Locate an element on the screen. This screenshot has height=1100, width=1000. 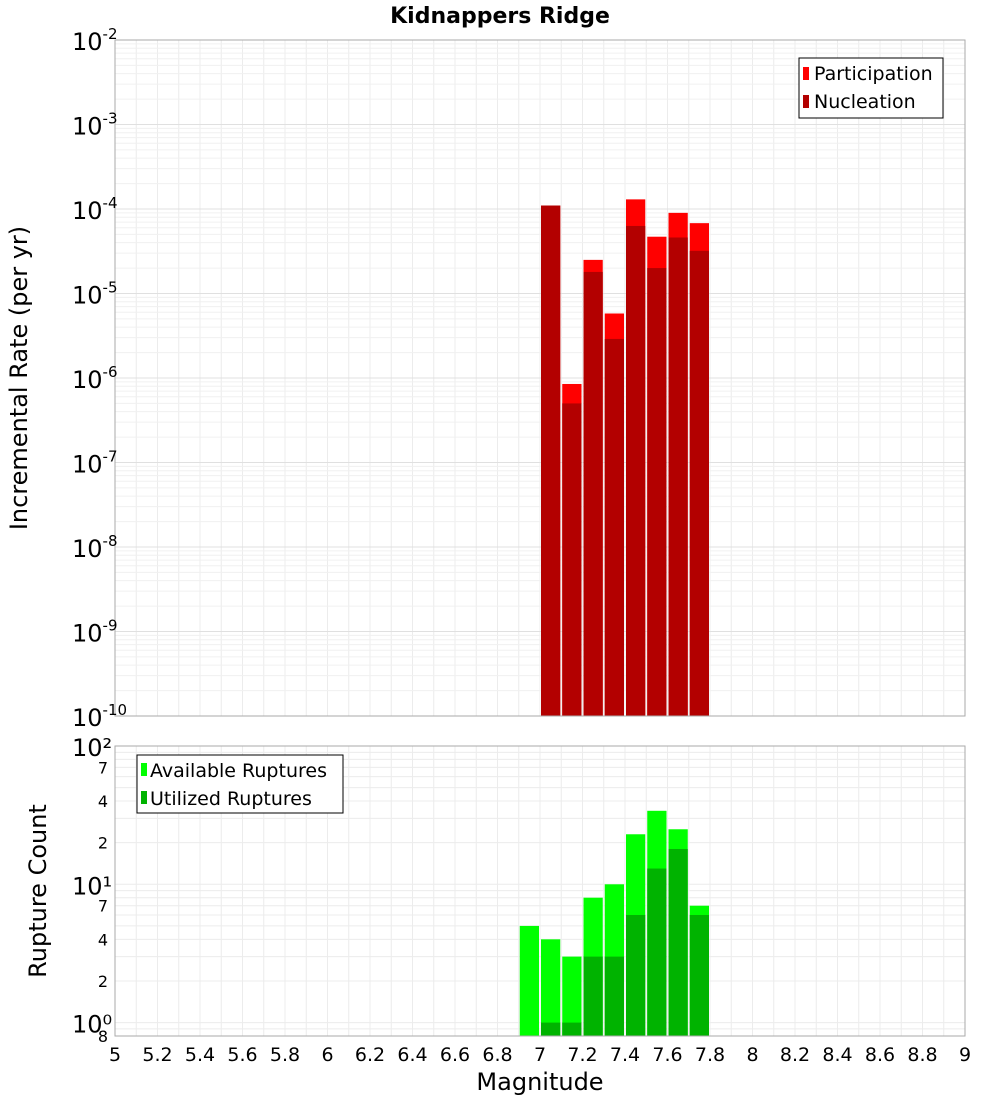
x-tick-label: 6.4 is located at coordinates (412, 1055).